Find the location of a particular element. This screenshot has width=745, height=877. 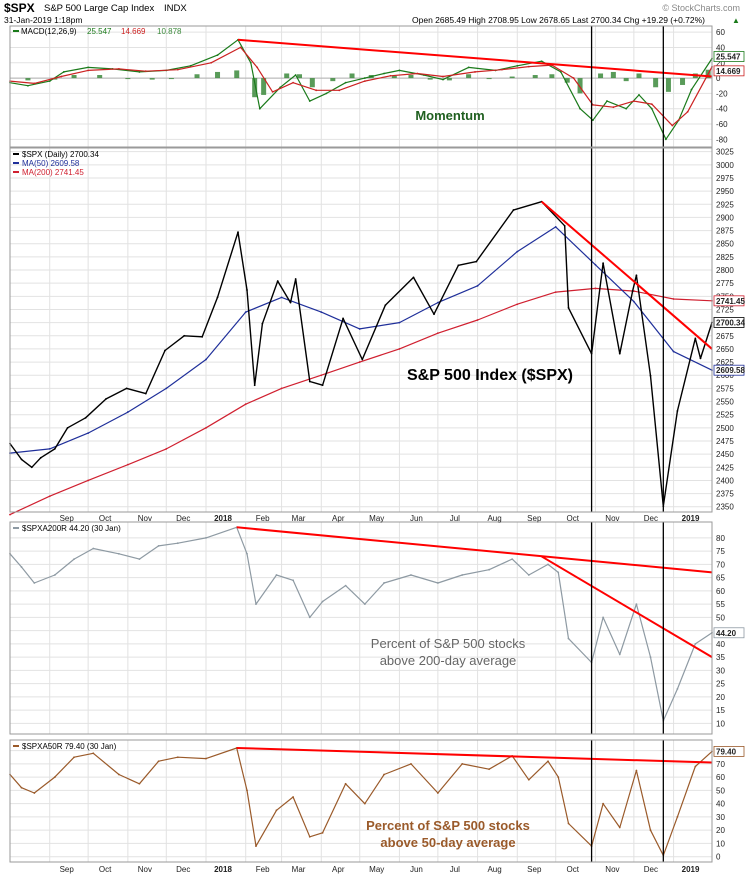

last-value-text: 25.547 is located at coordinates (728, 57).